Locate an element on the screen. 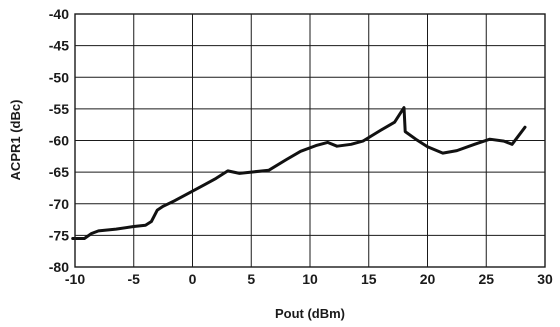  y-tick-labels: -40 -45 -50 -55 -60 -65 -70 -75 -80 is located at coordinates (59, 140).